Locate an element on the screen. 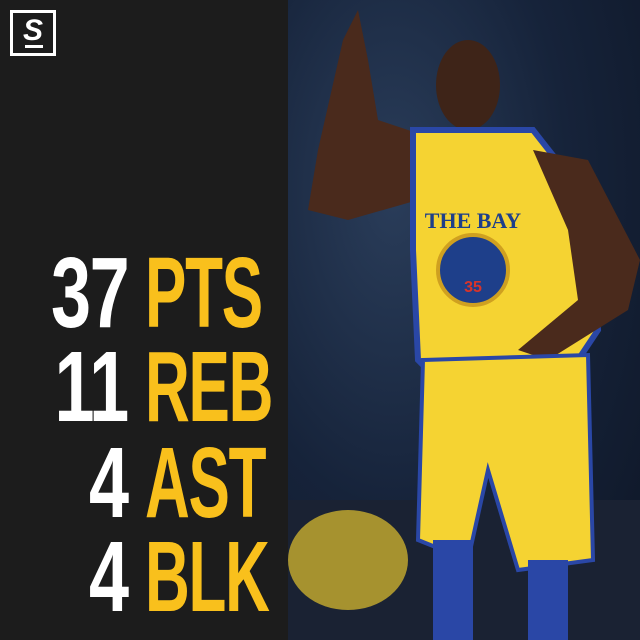  jersey-text: THE BAY is located at coordinates (473, 220).